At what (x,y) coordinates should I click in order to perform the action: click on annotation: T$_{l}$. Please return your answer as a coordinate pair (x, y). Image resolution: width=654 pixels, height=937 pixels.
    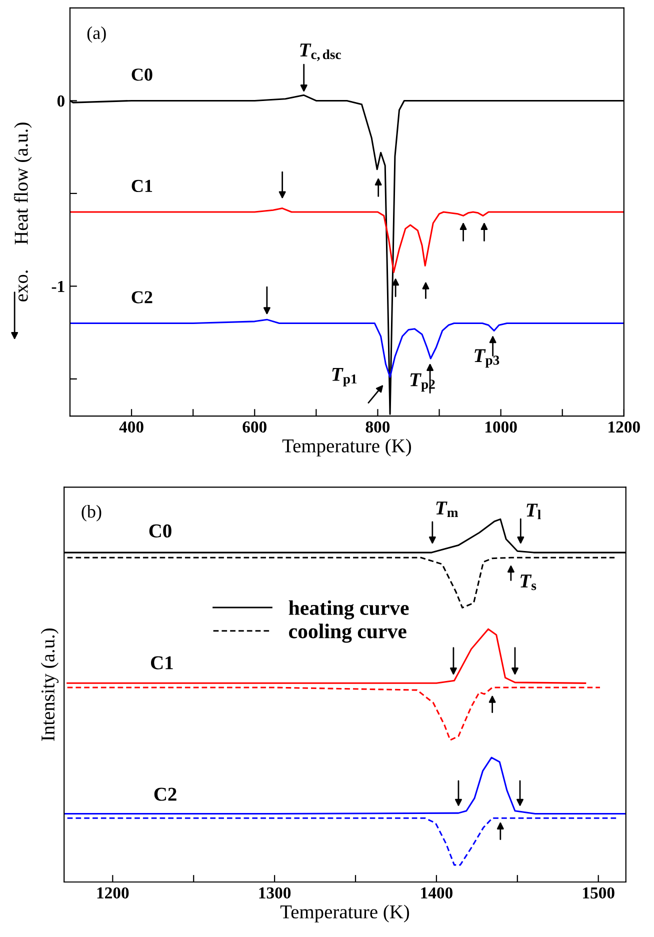
    Looking at the image, I should click on (533, 512).